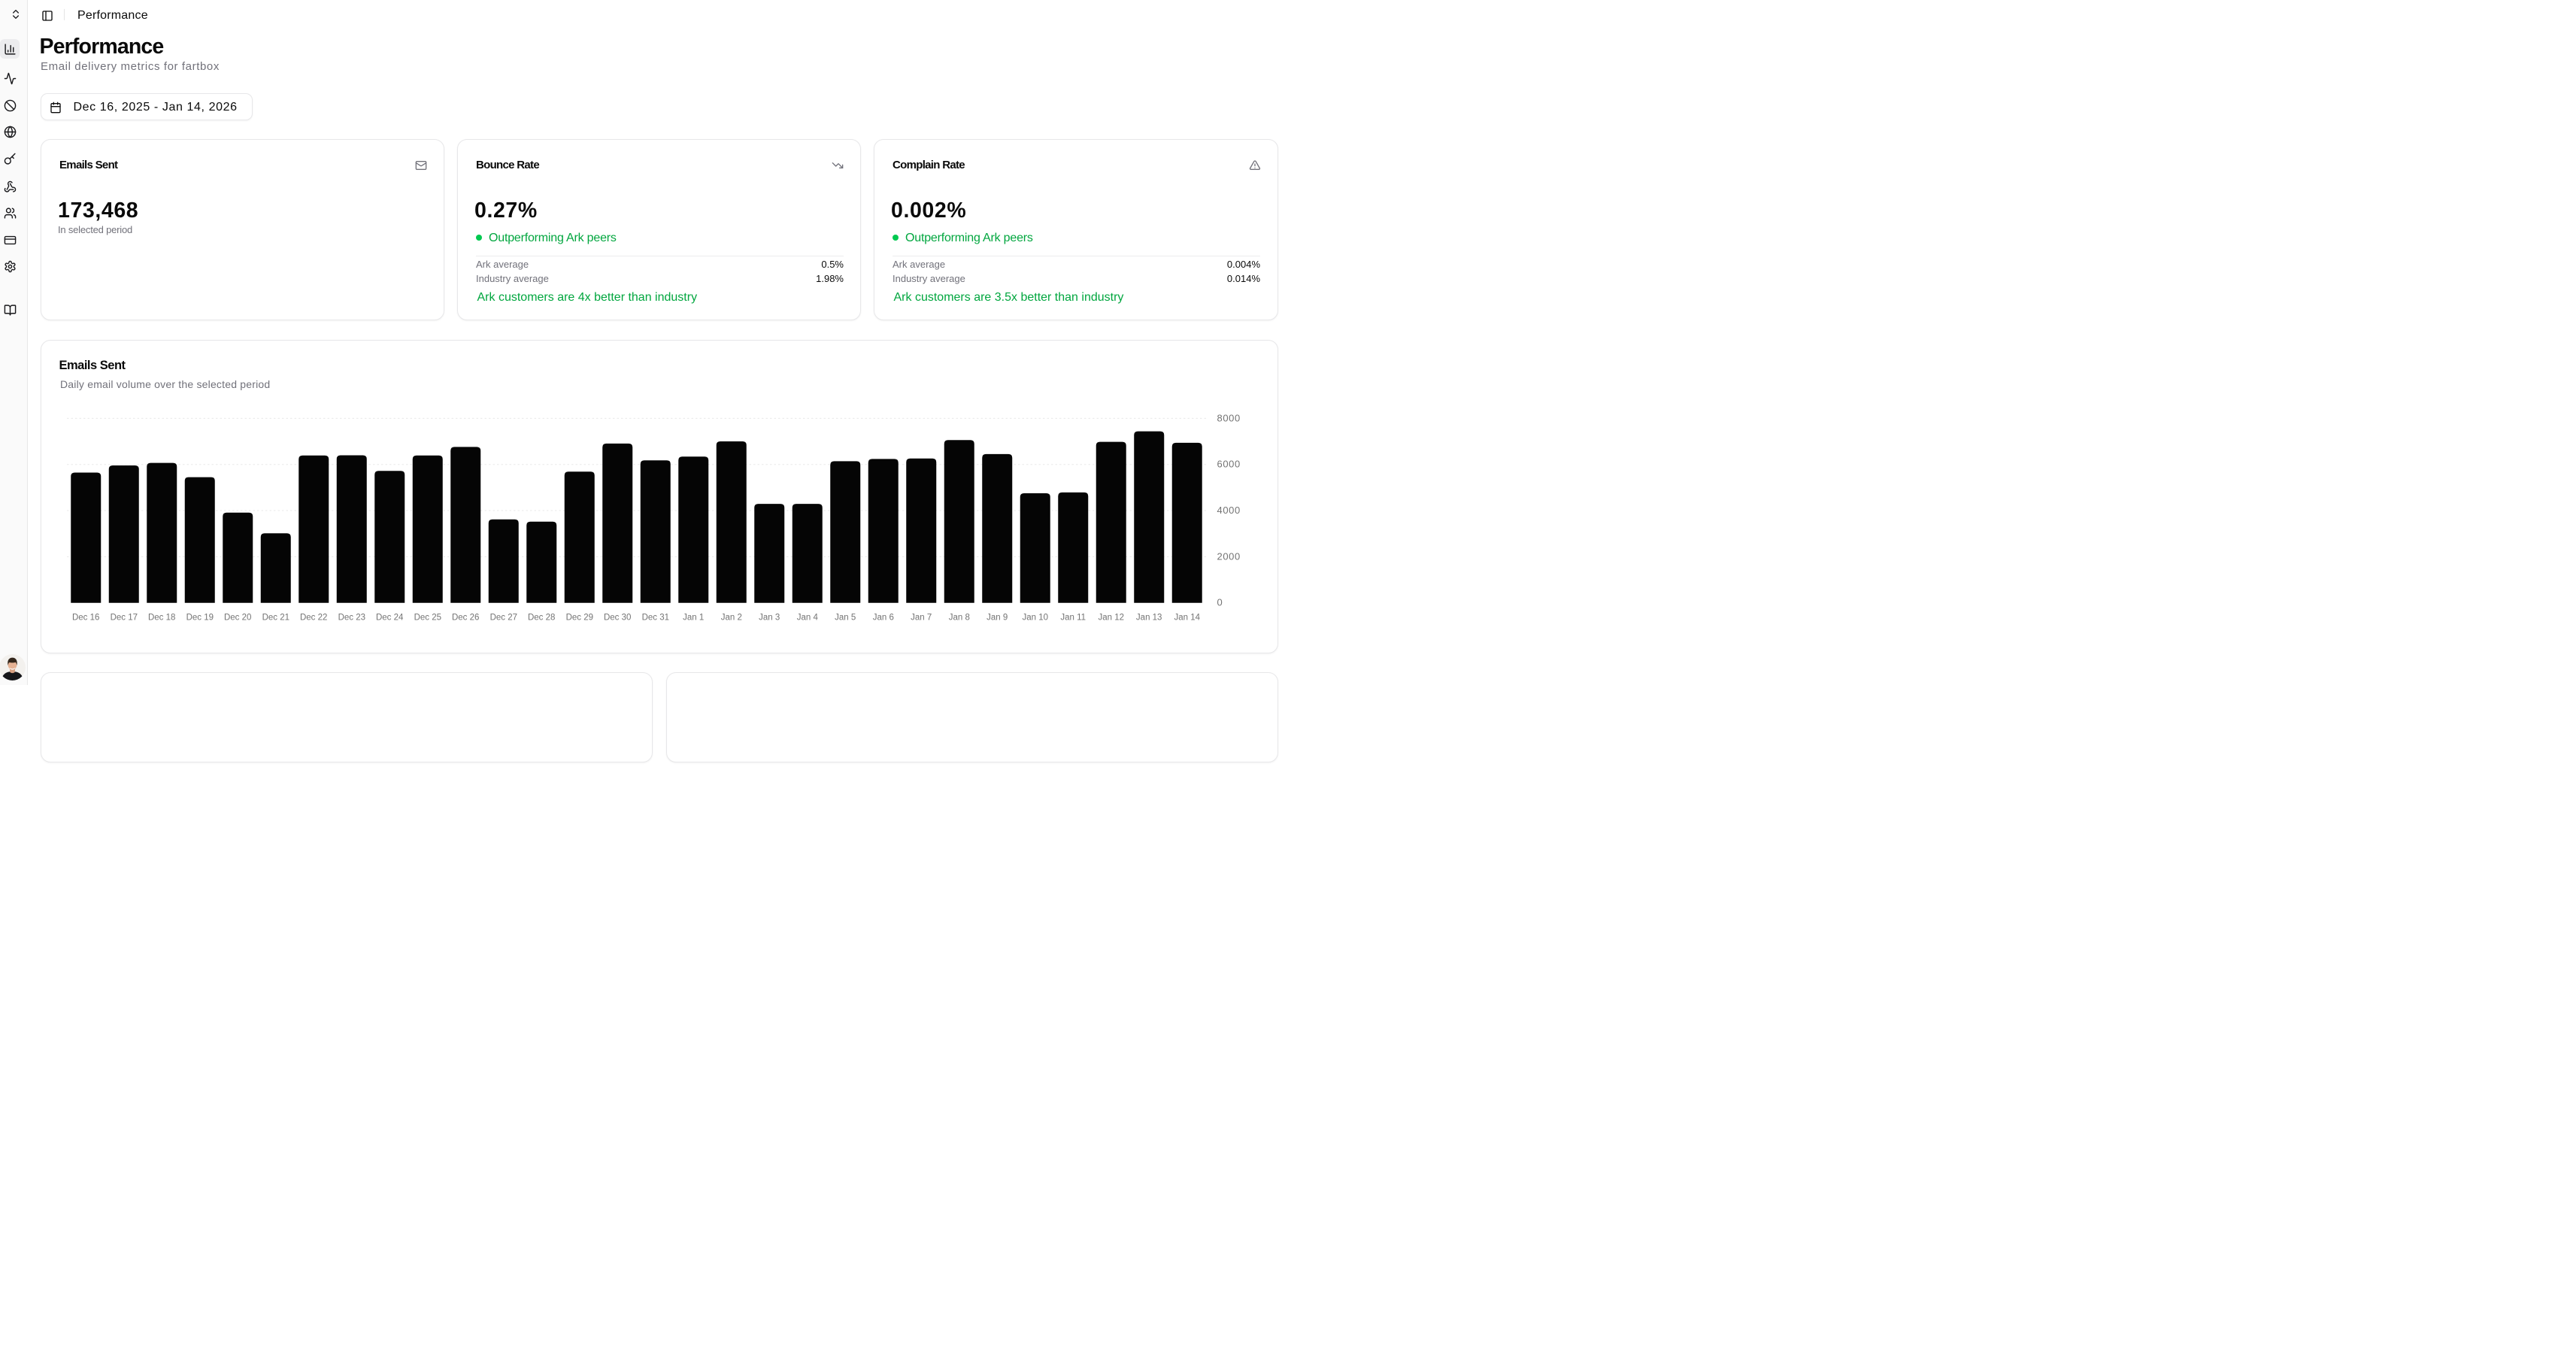  Describe the element at coordinates (1229, 464) in the screenshot. I see `svg-text: 6000` at that location.